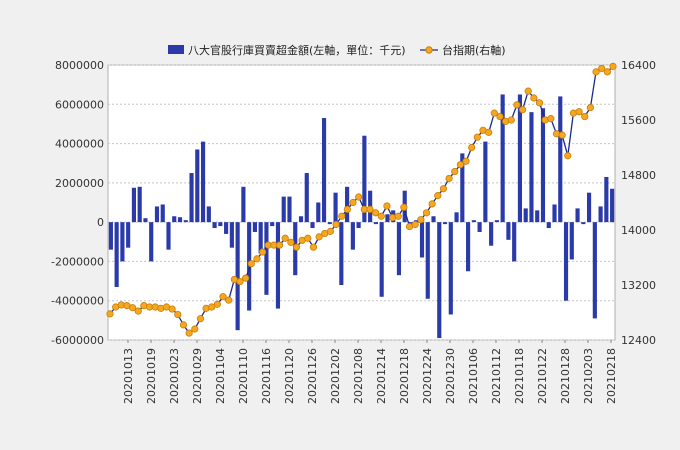 This screenshot has height=450, width=680. What do you see at coordinates (638, 230) in the screenshot?
I see `right-tick-label: 14000` at bounding box center [638, 230].